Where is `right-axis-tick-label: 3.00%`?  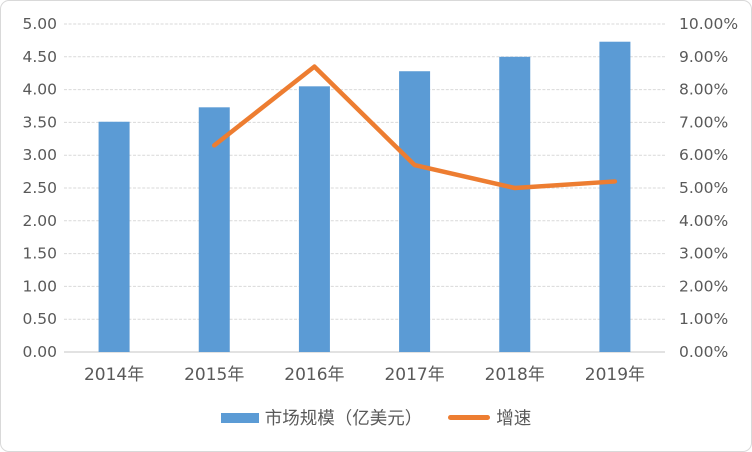 right-axis-tick-label: 3.00% is located at coordinates (703, 254).